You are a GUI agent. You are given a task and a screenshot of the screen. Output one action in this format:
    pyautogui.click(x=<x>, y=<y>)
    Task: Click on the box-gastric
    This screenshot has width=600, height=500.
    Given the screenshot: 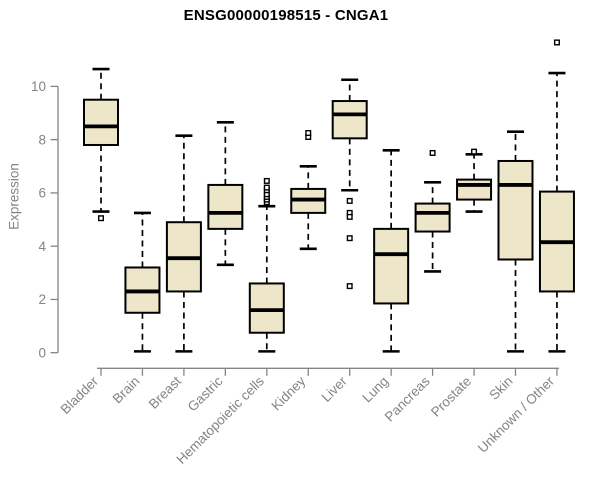 What is the action you would take?
    pyautogui.click(x=225, y=206)
    